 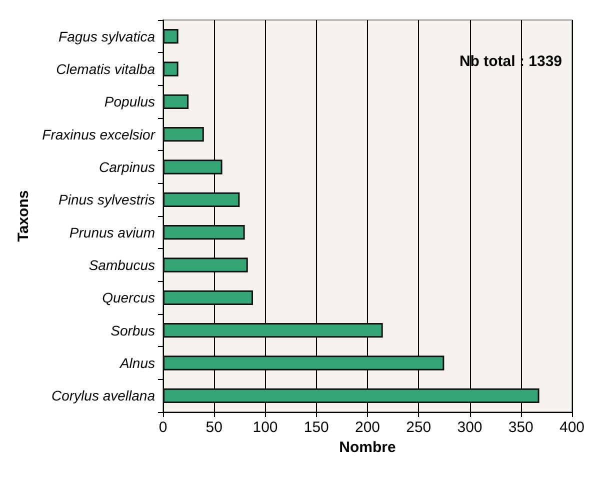 I want to click on y-tick-label: Populus, so click(x=129, y=102).